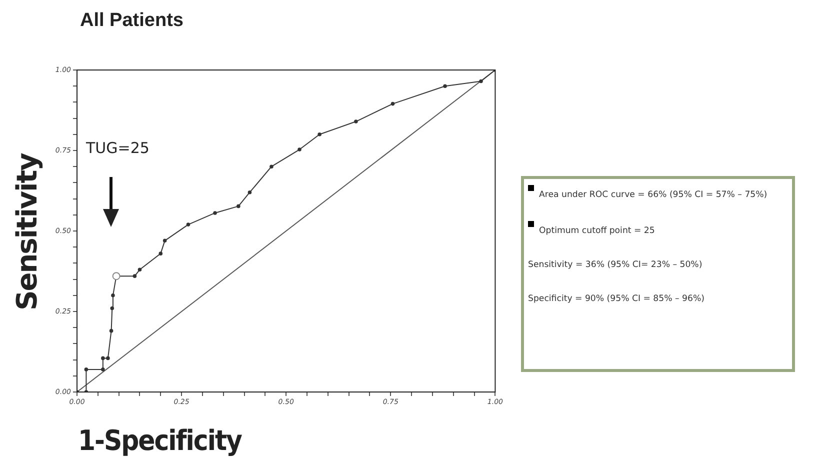 The image size is (817, 469). What do you see at coordinates (132, 21) in the screenshot?
I see `chart-title: All Patients` at bounding box center [132, 21].